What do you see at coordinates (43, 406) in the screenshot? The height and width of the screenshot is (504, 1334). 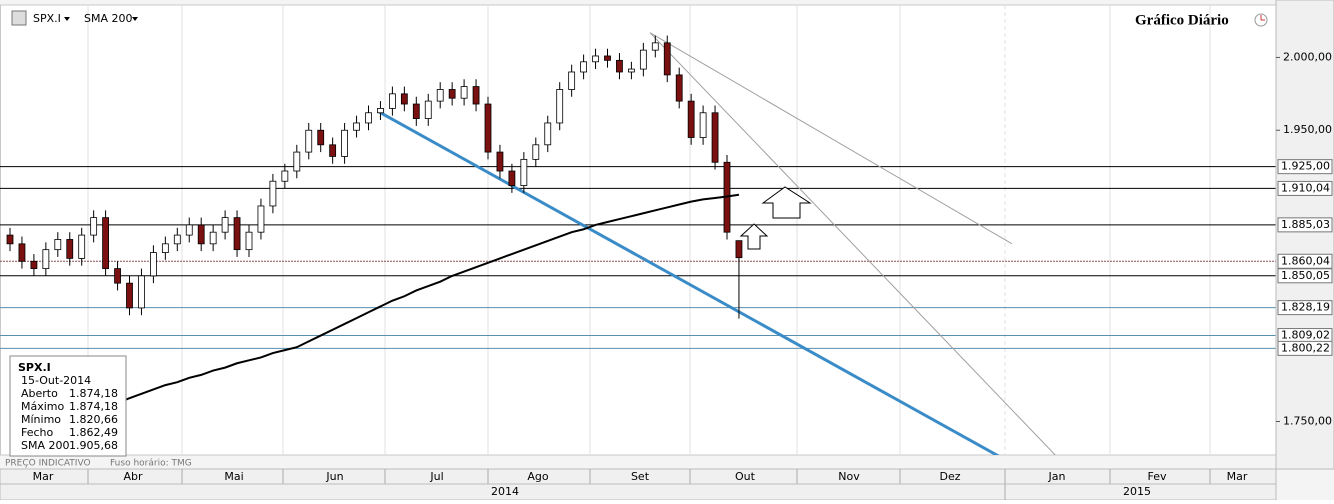 I see `info-key: Máximo` at bounding box center [43, 406].